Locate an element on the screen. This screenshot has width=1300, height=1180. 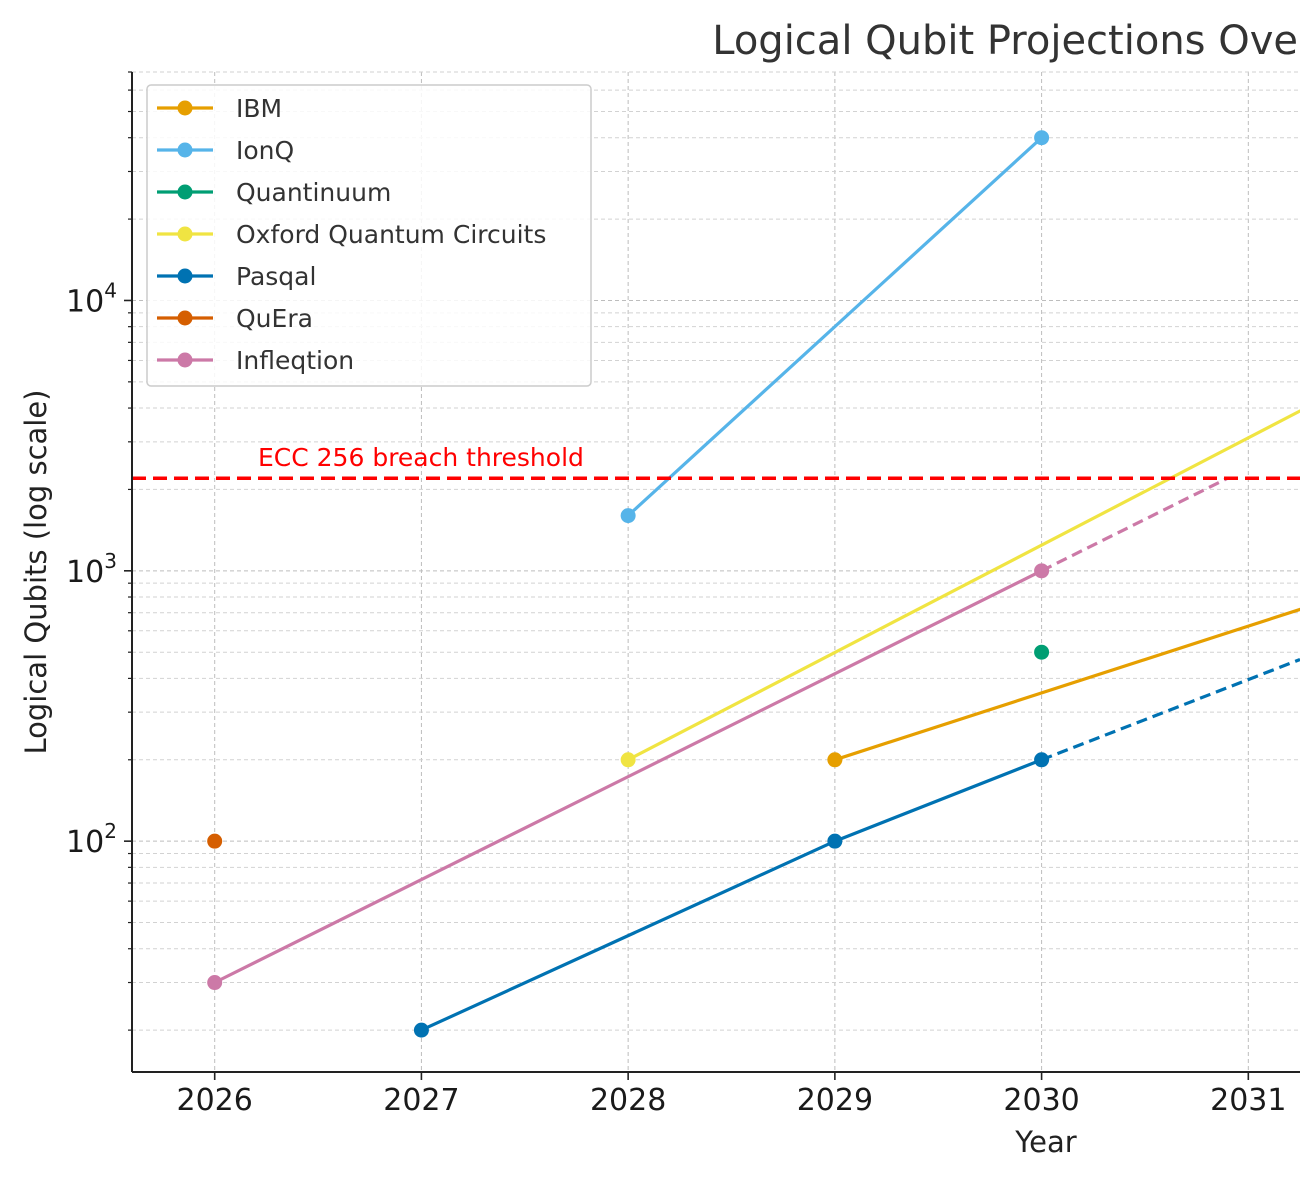
series-ionq is located at coordinates (835, 327).